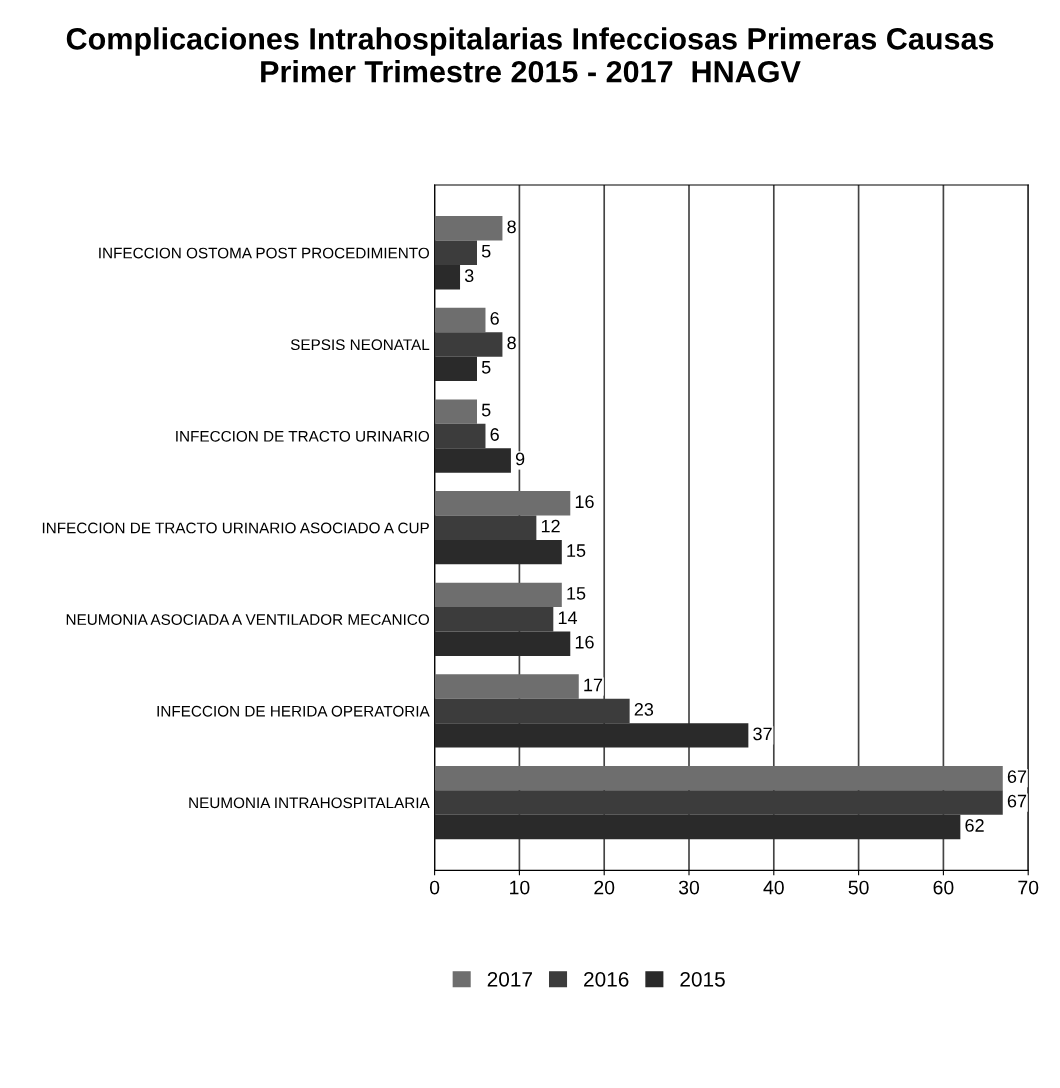 The height and width of the screenshot is (1088, 1060). Describe the element at coordinates (520, 459) in the screenshot. I see `data-label: 9` at that location.